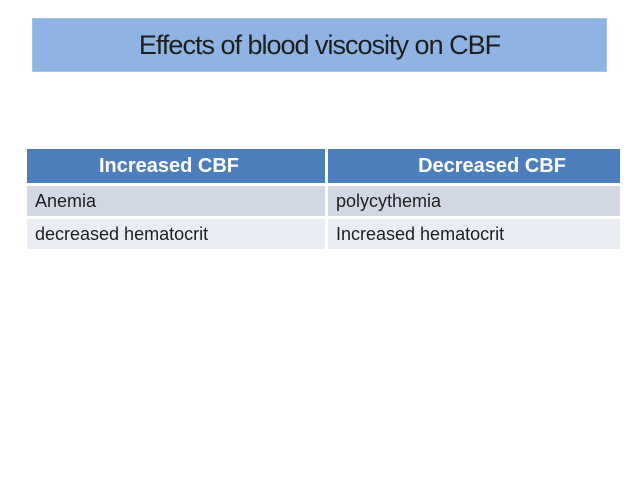 This screenshot has width=638, height=478. I want to click on table-header-increased-cbf: Increased CBF, so click(176, 166).